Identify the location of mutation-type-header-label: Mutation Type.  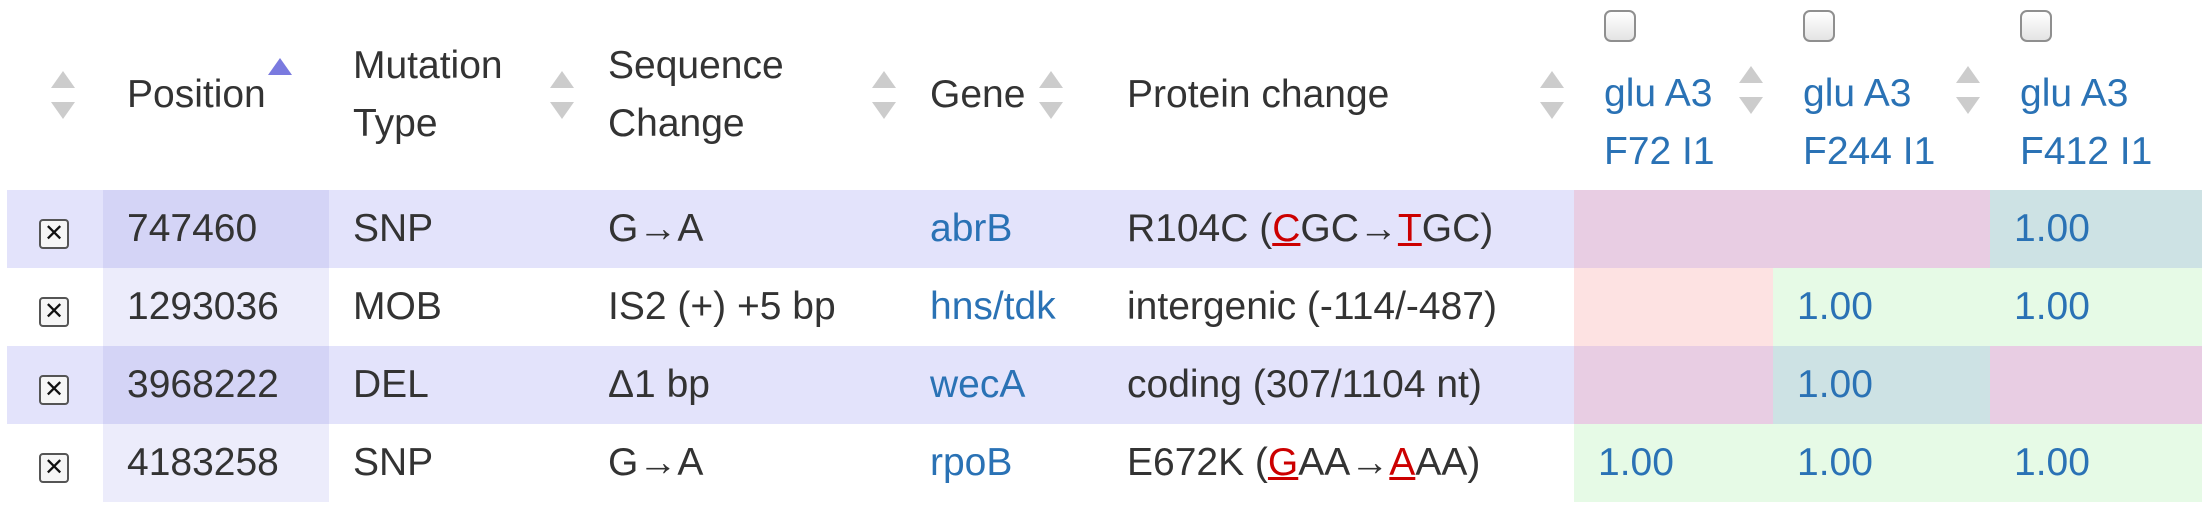
(428, 94).